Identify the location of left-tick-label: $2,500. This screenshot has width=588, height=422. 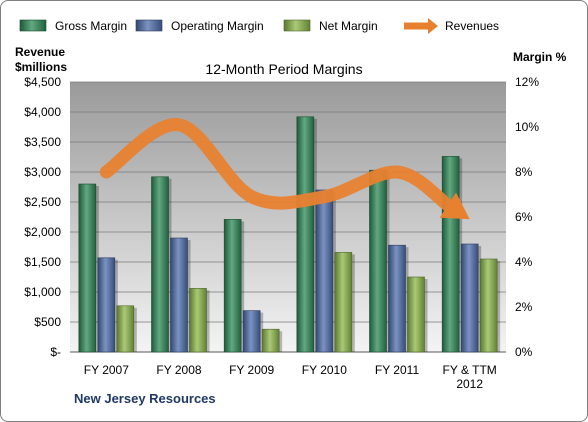
(42, 202).